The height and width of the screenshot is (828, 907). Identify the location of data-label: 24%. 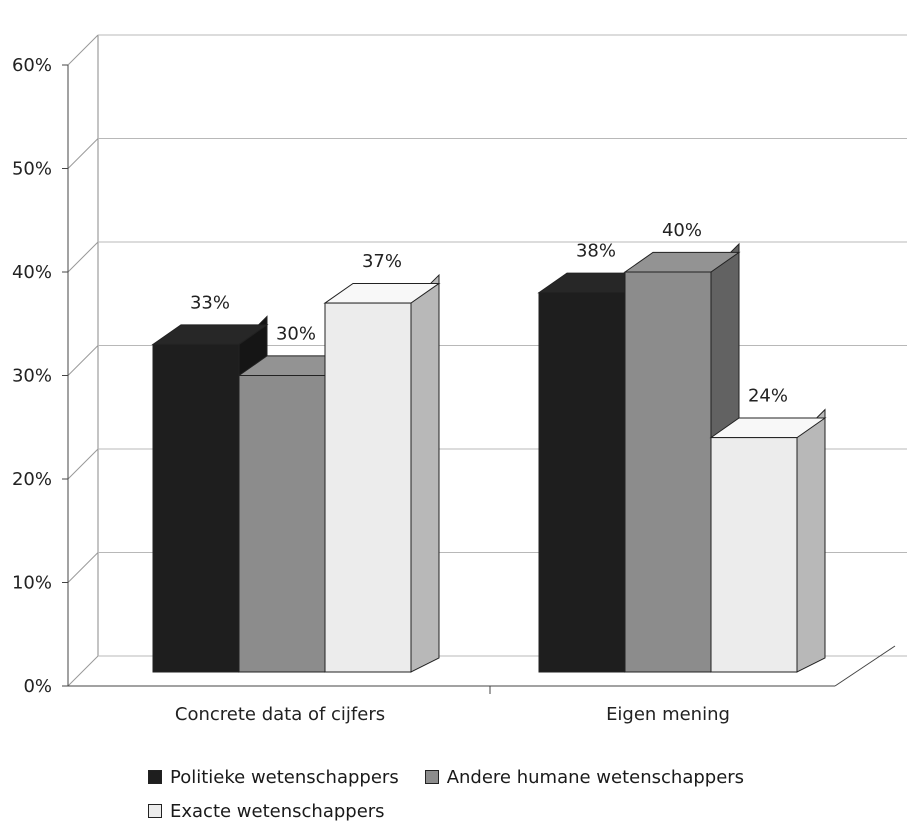
(768, 396).